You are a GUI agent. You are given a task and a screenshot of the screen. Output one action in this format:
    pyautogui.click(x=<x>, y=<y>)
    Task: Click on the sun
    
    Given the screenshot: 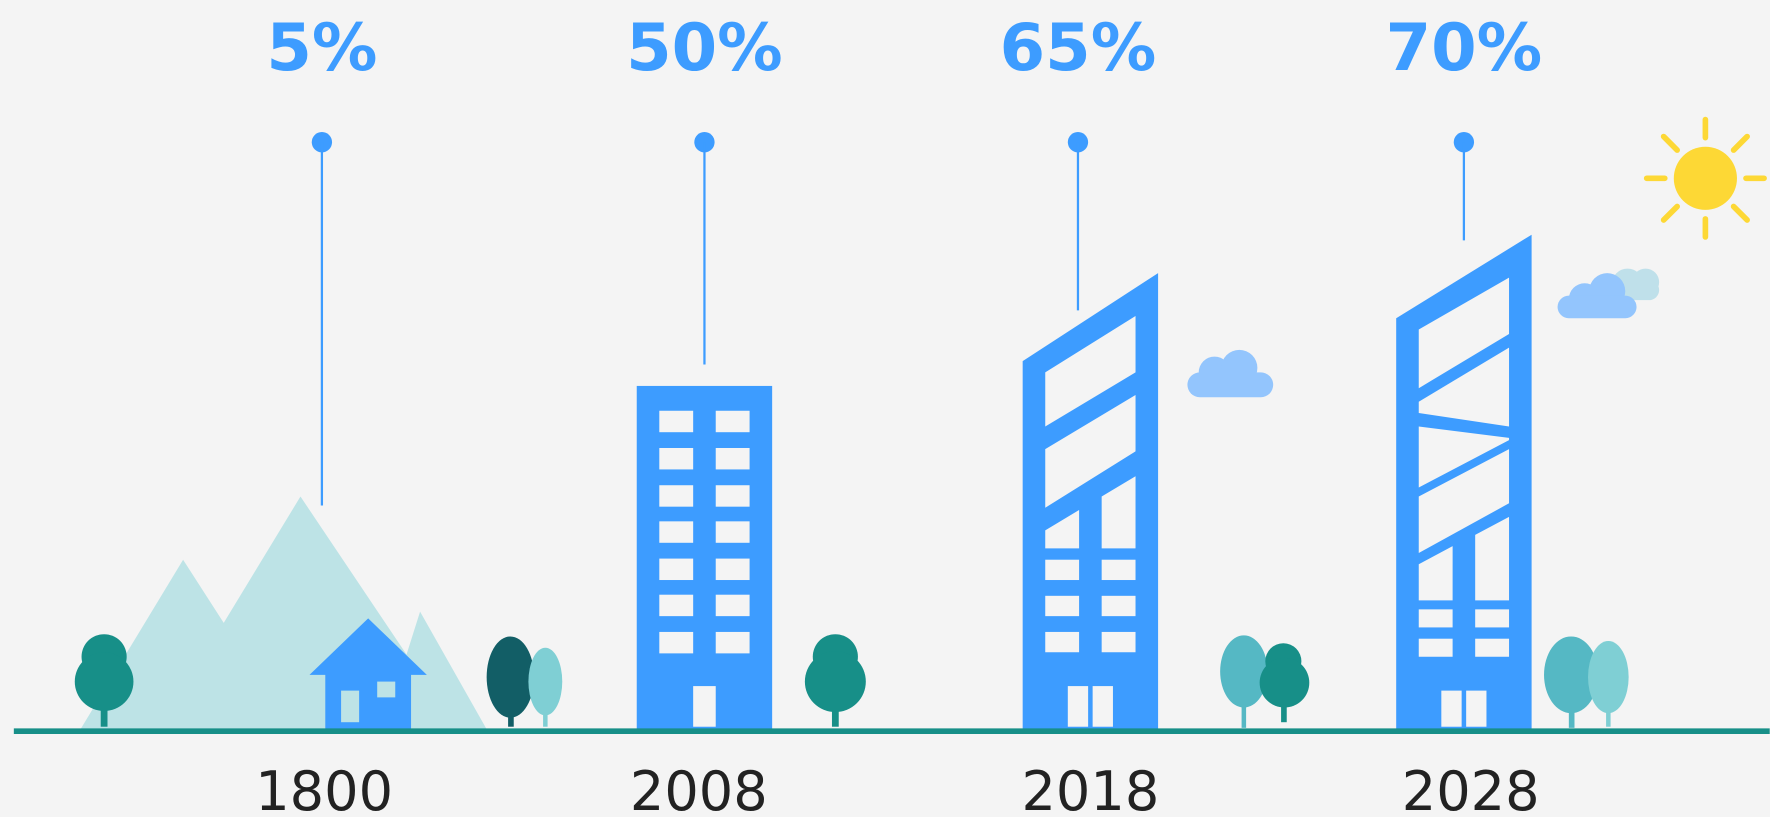 What is the action you would take?
    pyautogui.click(x=1705, y=178)
    